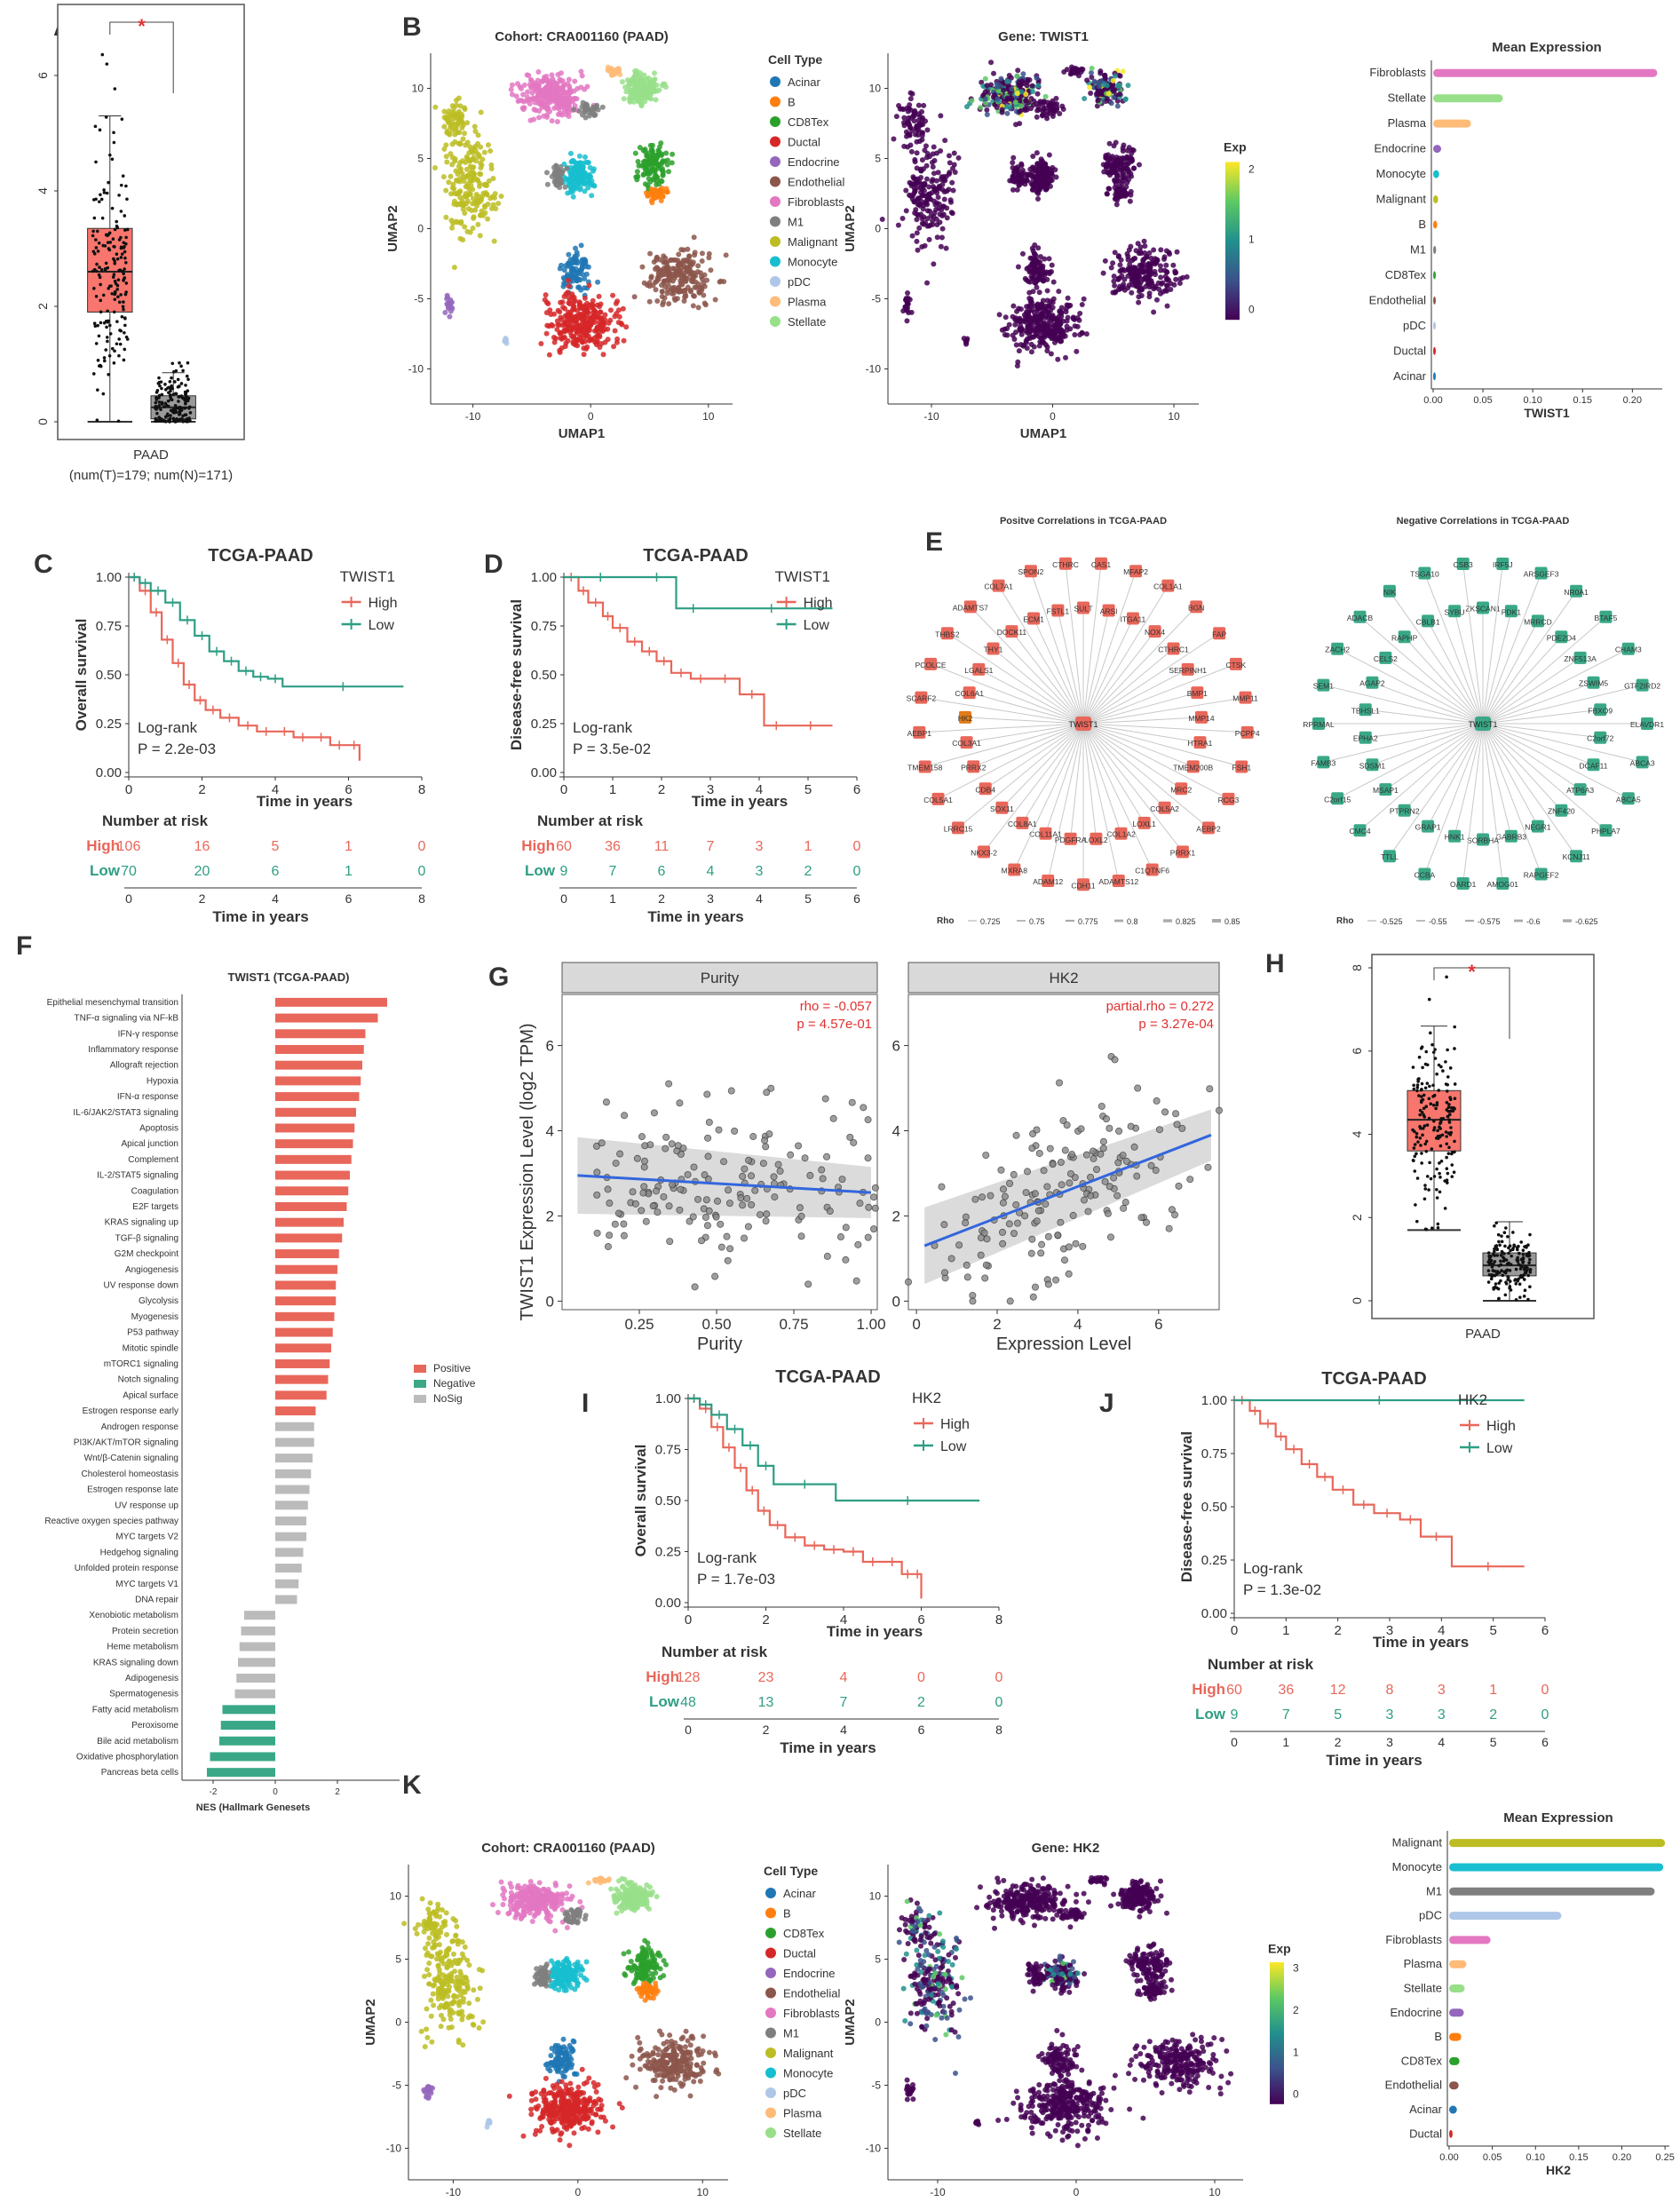 The height and width of the screenshot is (2202, 1680). Describe the element at coordinates (1053, 416) in the screenshot. I see `x-tick-label: 0` at that location.